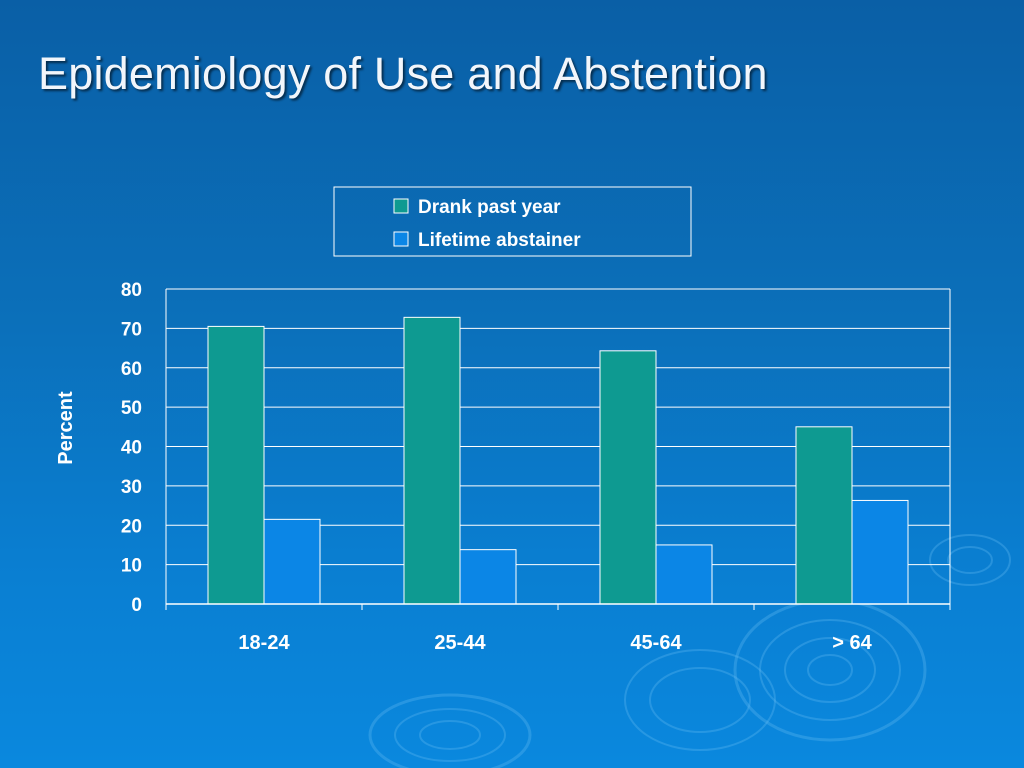 Image resolution: width=1024 pixels, height=768 pixels. Describe the element at coordinates (131, 408) in the screenshot. I see `y-tick-label: 50` at that location.